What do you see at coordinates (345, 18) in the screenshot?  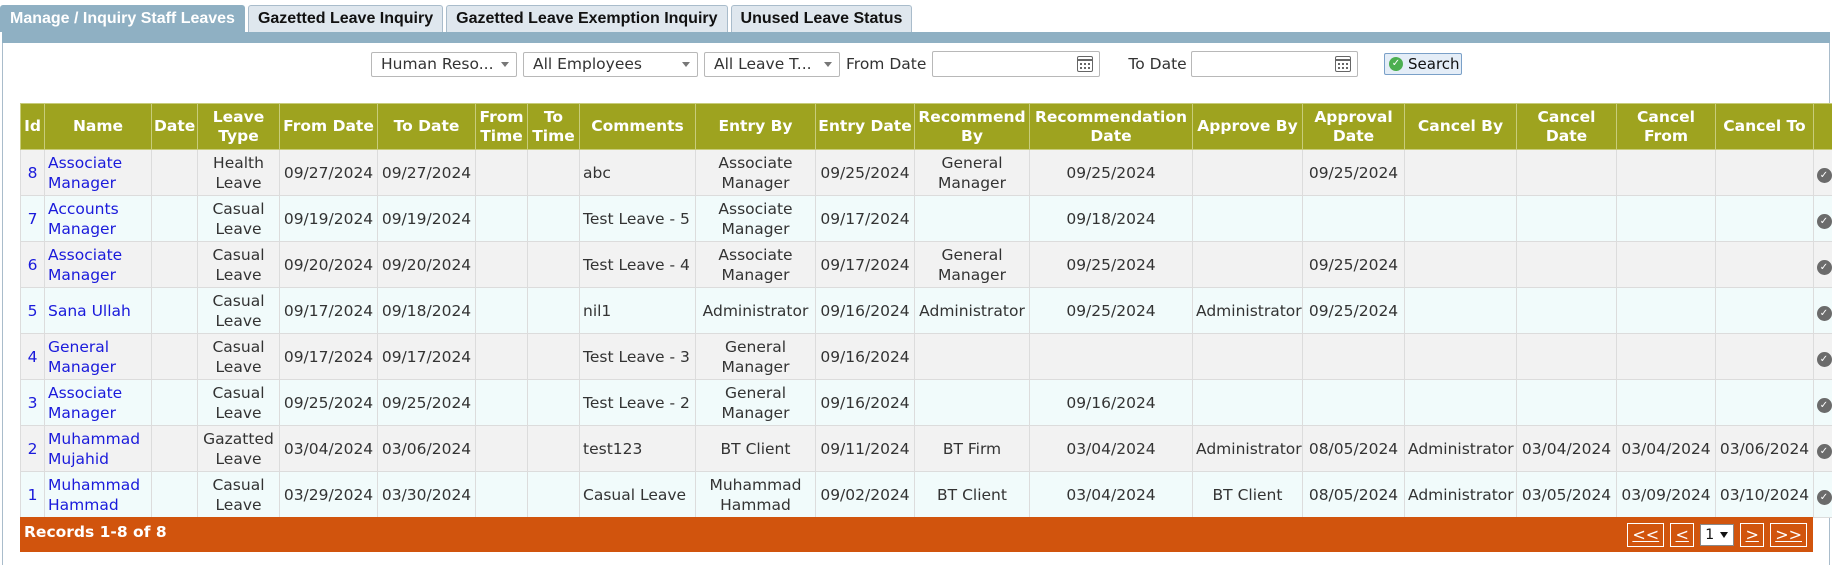 I see `tab-gazetted-leave-inquiry: Gazetted Leave Inquiry` at bounding box center [345, 18].